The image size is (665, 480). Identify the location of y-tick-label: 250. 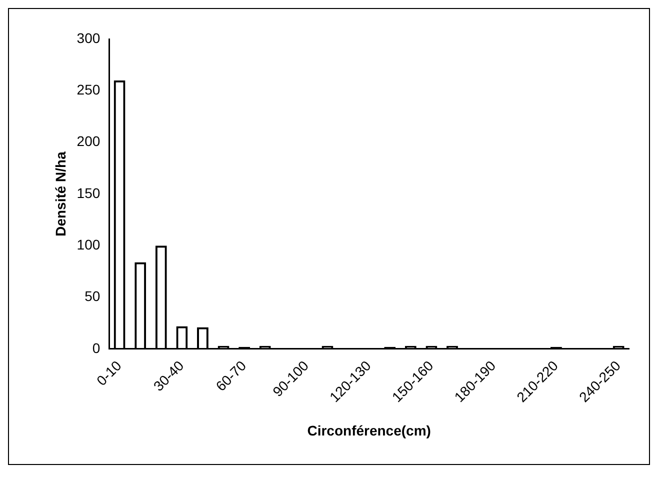
(88, 90).